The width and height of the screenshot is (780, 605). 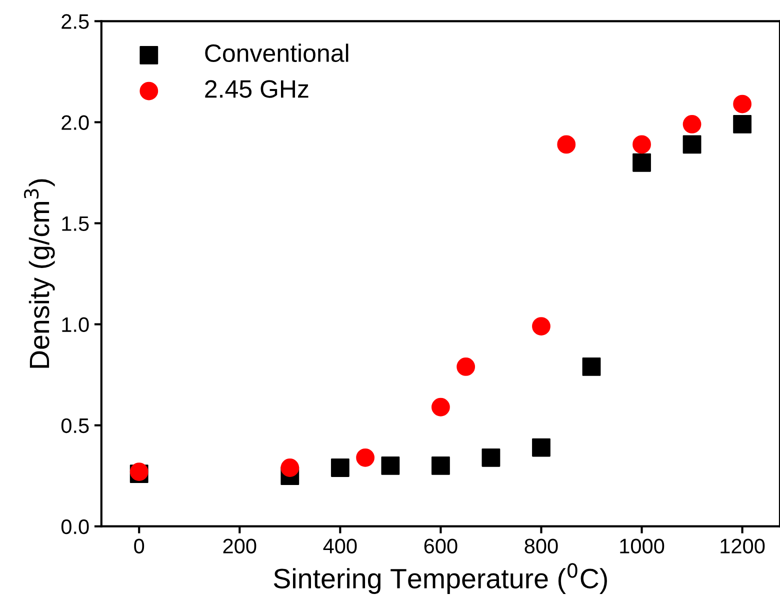 What do you see at coordinates (440, 578) in the screenshot?
I see `x-axis-title: Sintering Temperature ($^{0}$C)` at bounding box center [440, 578].